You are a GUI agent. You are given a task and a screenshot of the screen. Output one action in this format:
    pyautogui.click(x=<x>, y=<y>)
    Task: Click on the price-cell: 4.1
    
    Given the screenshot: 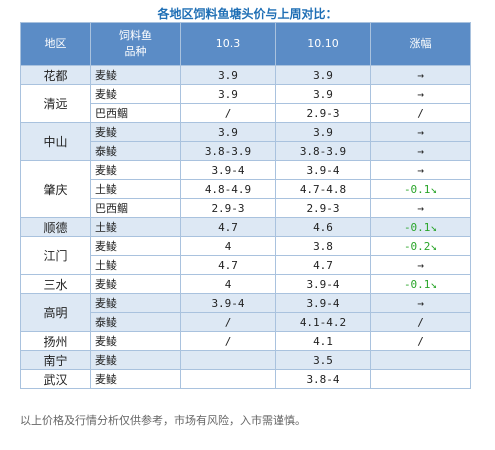 What is the action you would take?
    pyautogui.click(x=323, y=341)
    